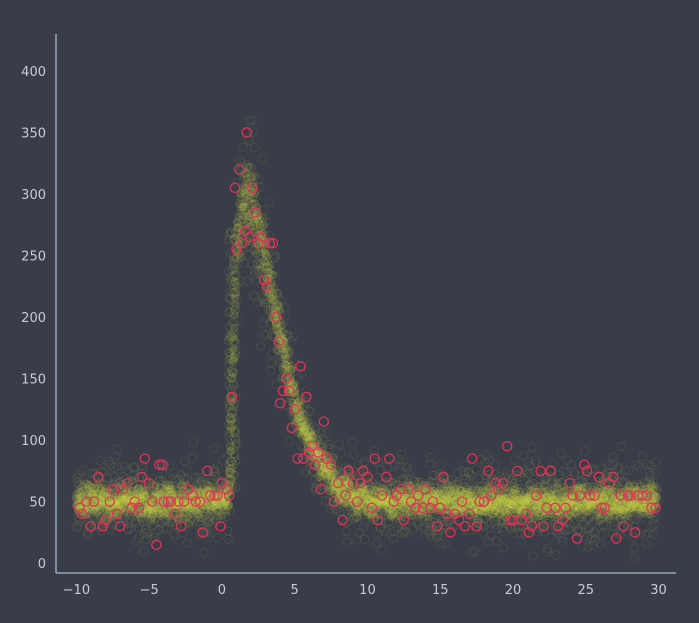 Image resolution: width=699 pixels, height=623 pixels. Describe the element at coordinates (367, 590) in the screenshot. I see `x-tick-label: 10` at that location.